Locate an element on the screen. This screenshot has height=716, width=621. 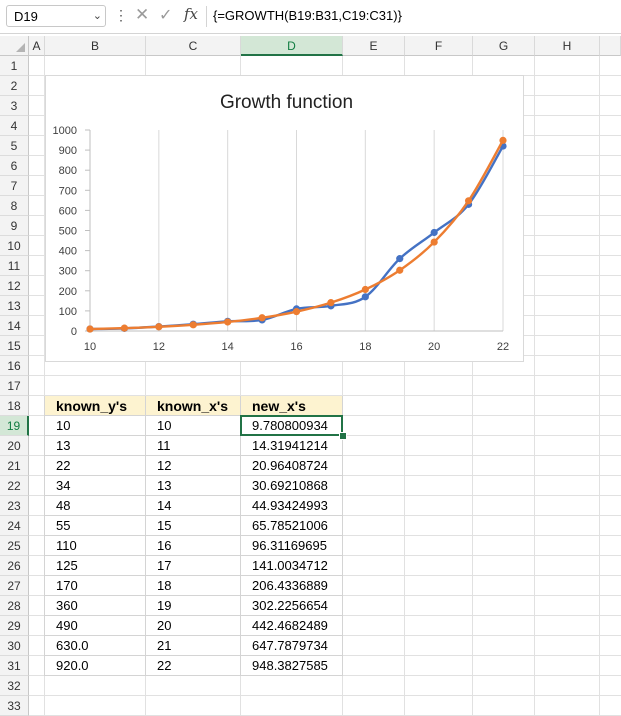
row-header-7: 7 is located at coordinates (14, 186).